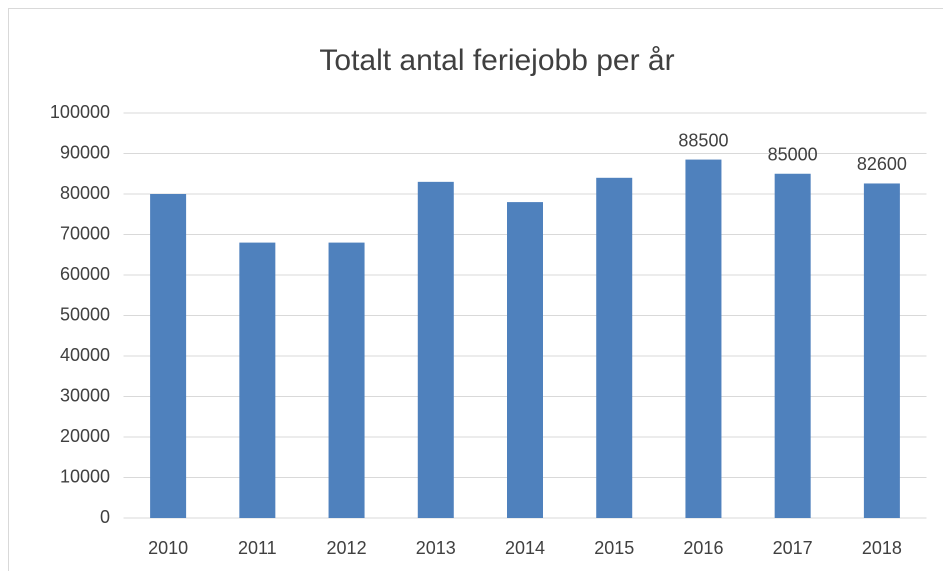 Image resolution: width=943 pixels, height=571 pixels. I want to click on y-tick-label: 40000, so click(85, 355).